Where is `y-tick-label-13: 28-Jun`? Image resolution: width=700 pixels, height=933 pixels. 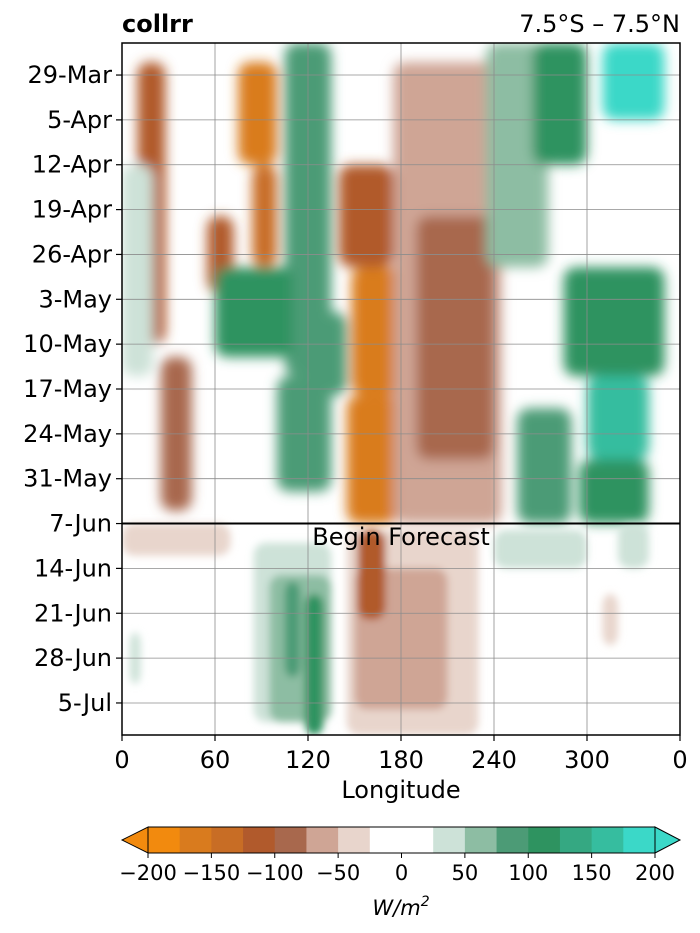 y-tick-label-13: 28-Jun is located at coordinates (73, 658).